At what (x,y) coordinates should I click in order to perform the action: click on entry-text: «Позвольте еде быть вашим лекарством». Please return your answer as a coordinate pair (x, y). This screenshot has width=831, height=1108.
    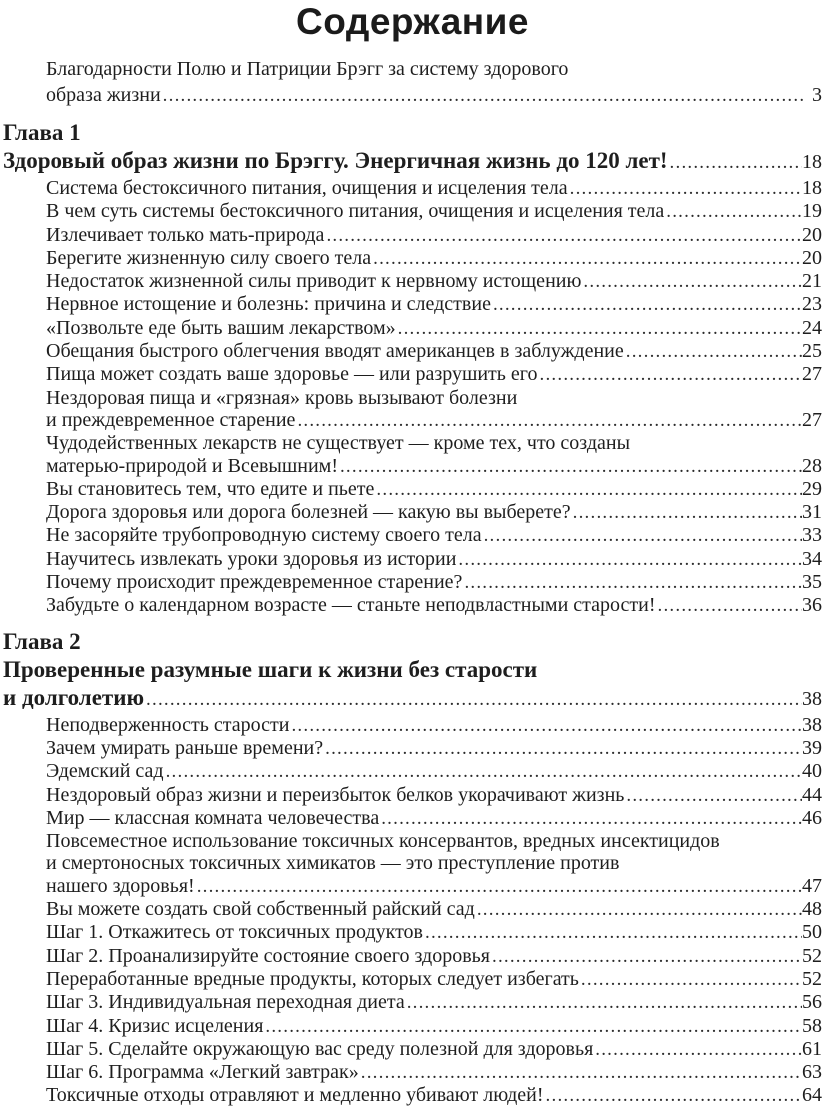
    Looking at the image, I should click on (221, 327).